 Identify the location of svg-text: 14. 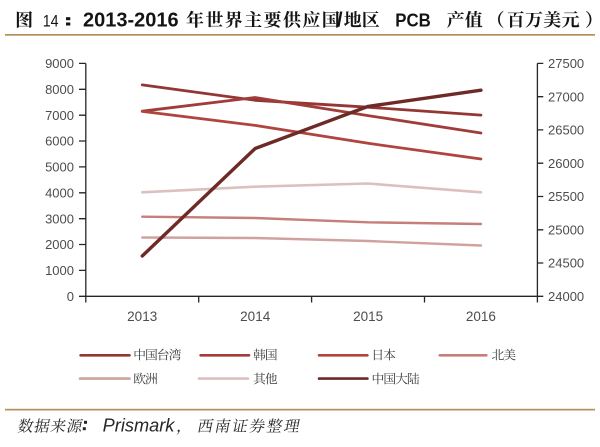
(51, 21).